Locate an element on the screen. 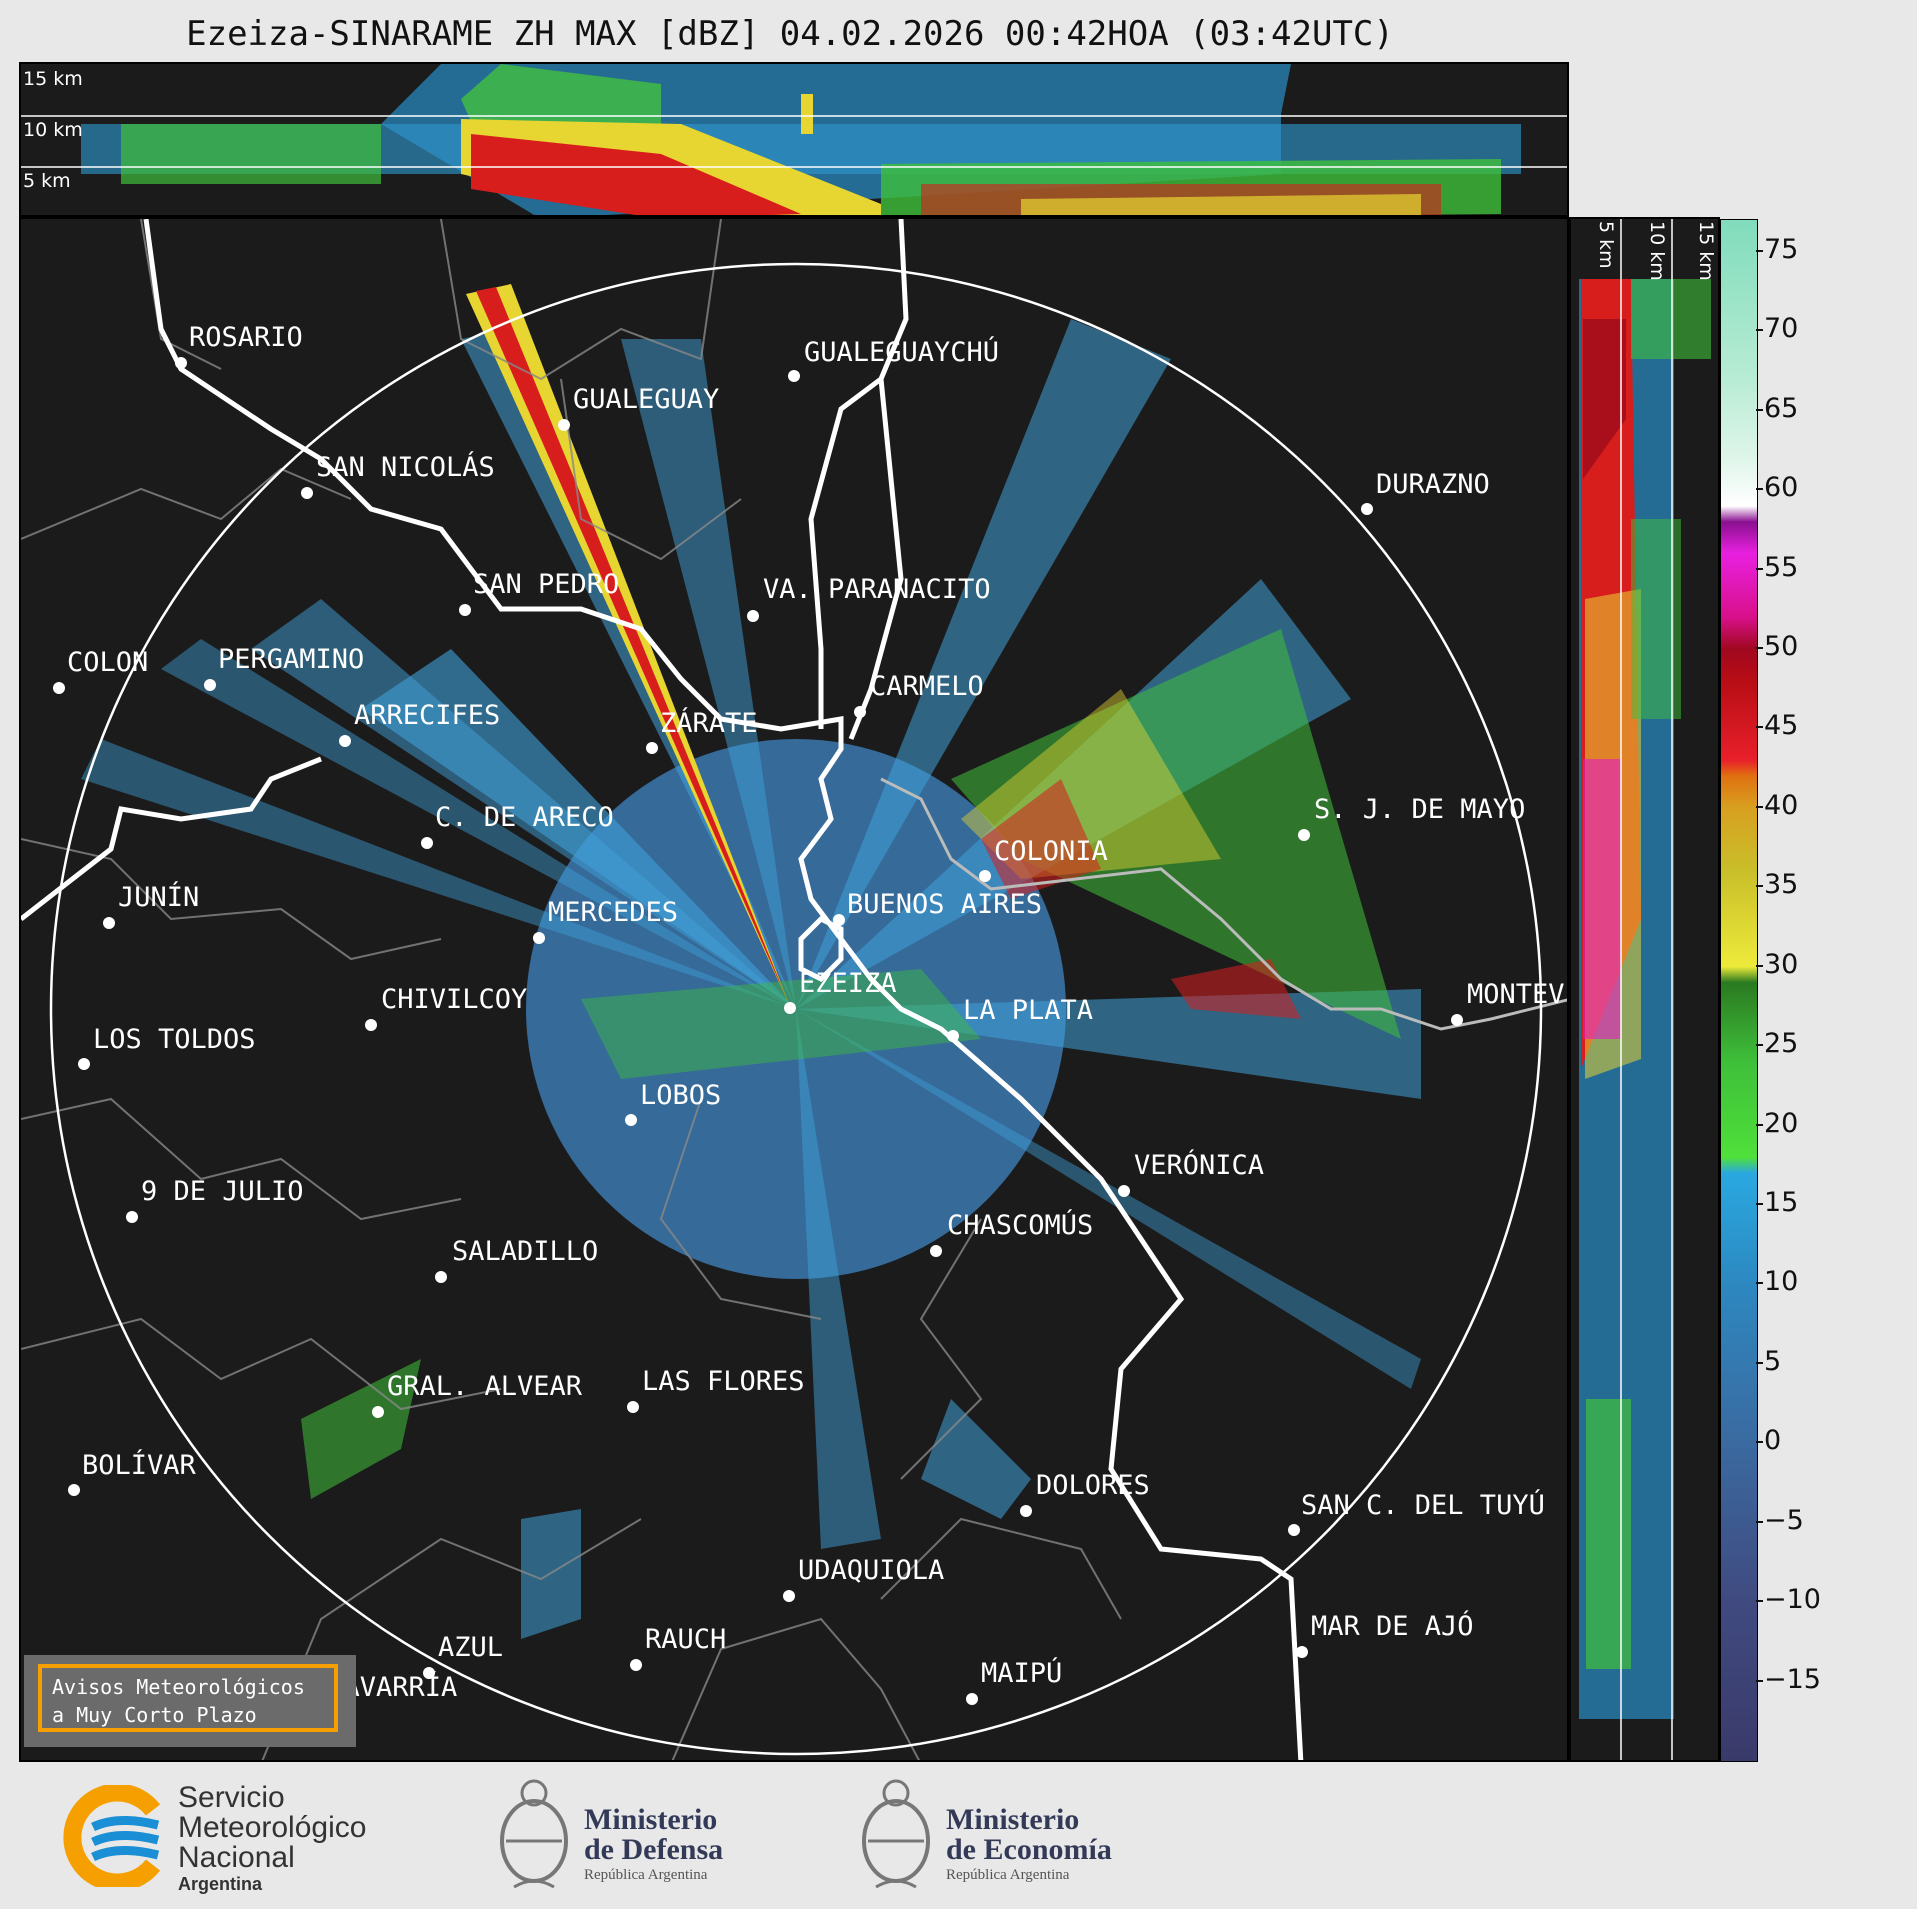  city-dot-montevideo is located at coordinates (1457, 1020).